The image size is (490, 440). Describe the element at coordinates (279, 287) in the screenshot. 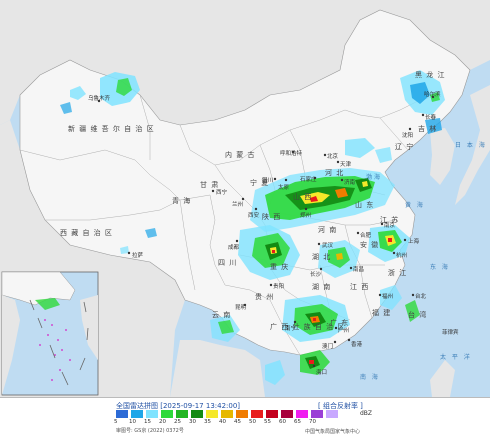

I see `city-guiyang: 贵阳` at that location.